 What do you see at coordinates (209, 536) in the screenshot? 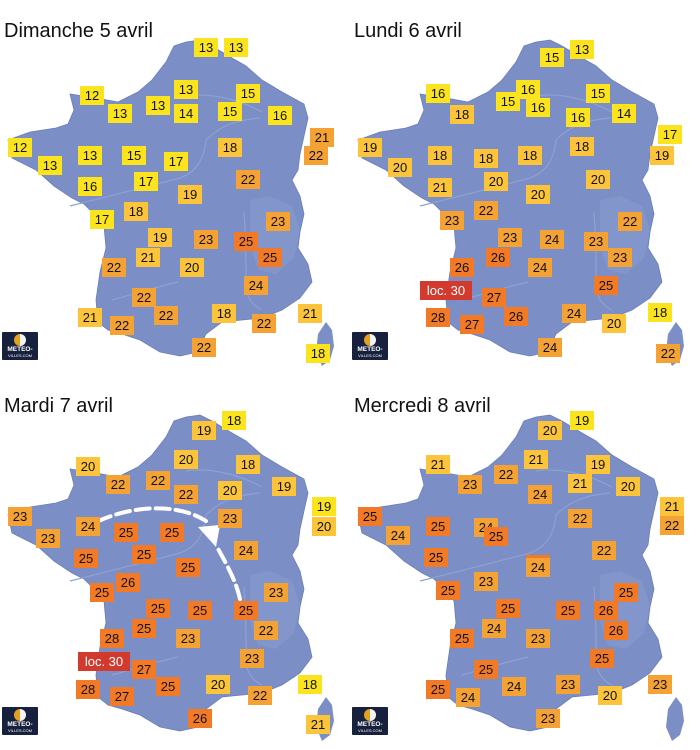
I see `arrow-head-icon` at bounding box center [209, 536].